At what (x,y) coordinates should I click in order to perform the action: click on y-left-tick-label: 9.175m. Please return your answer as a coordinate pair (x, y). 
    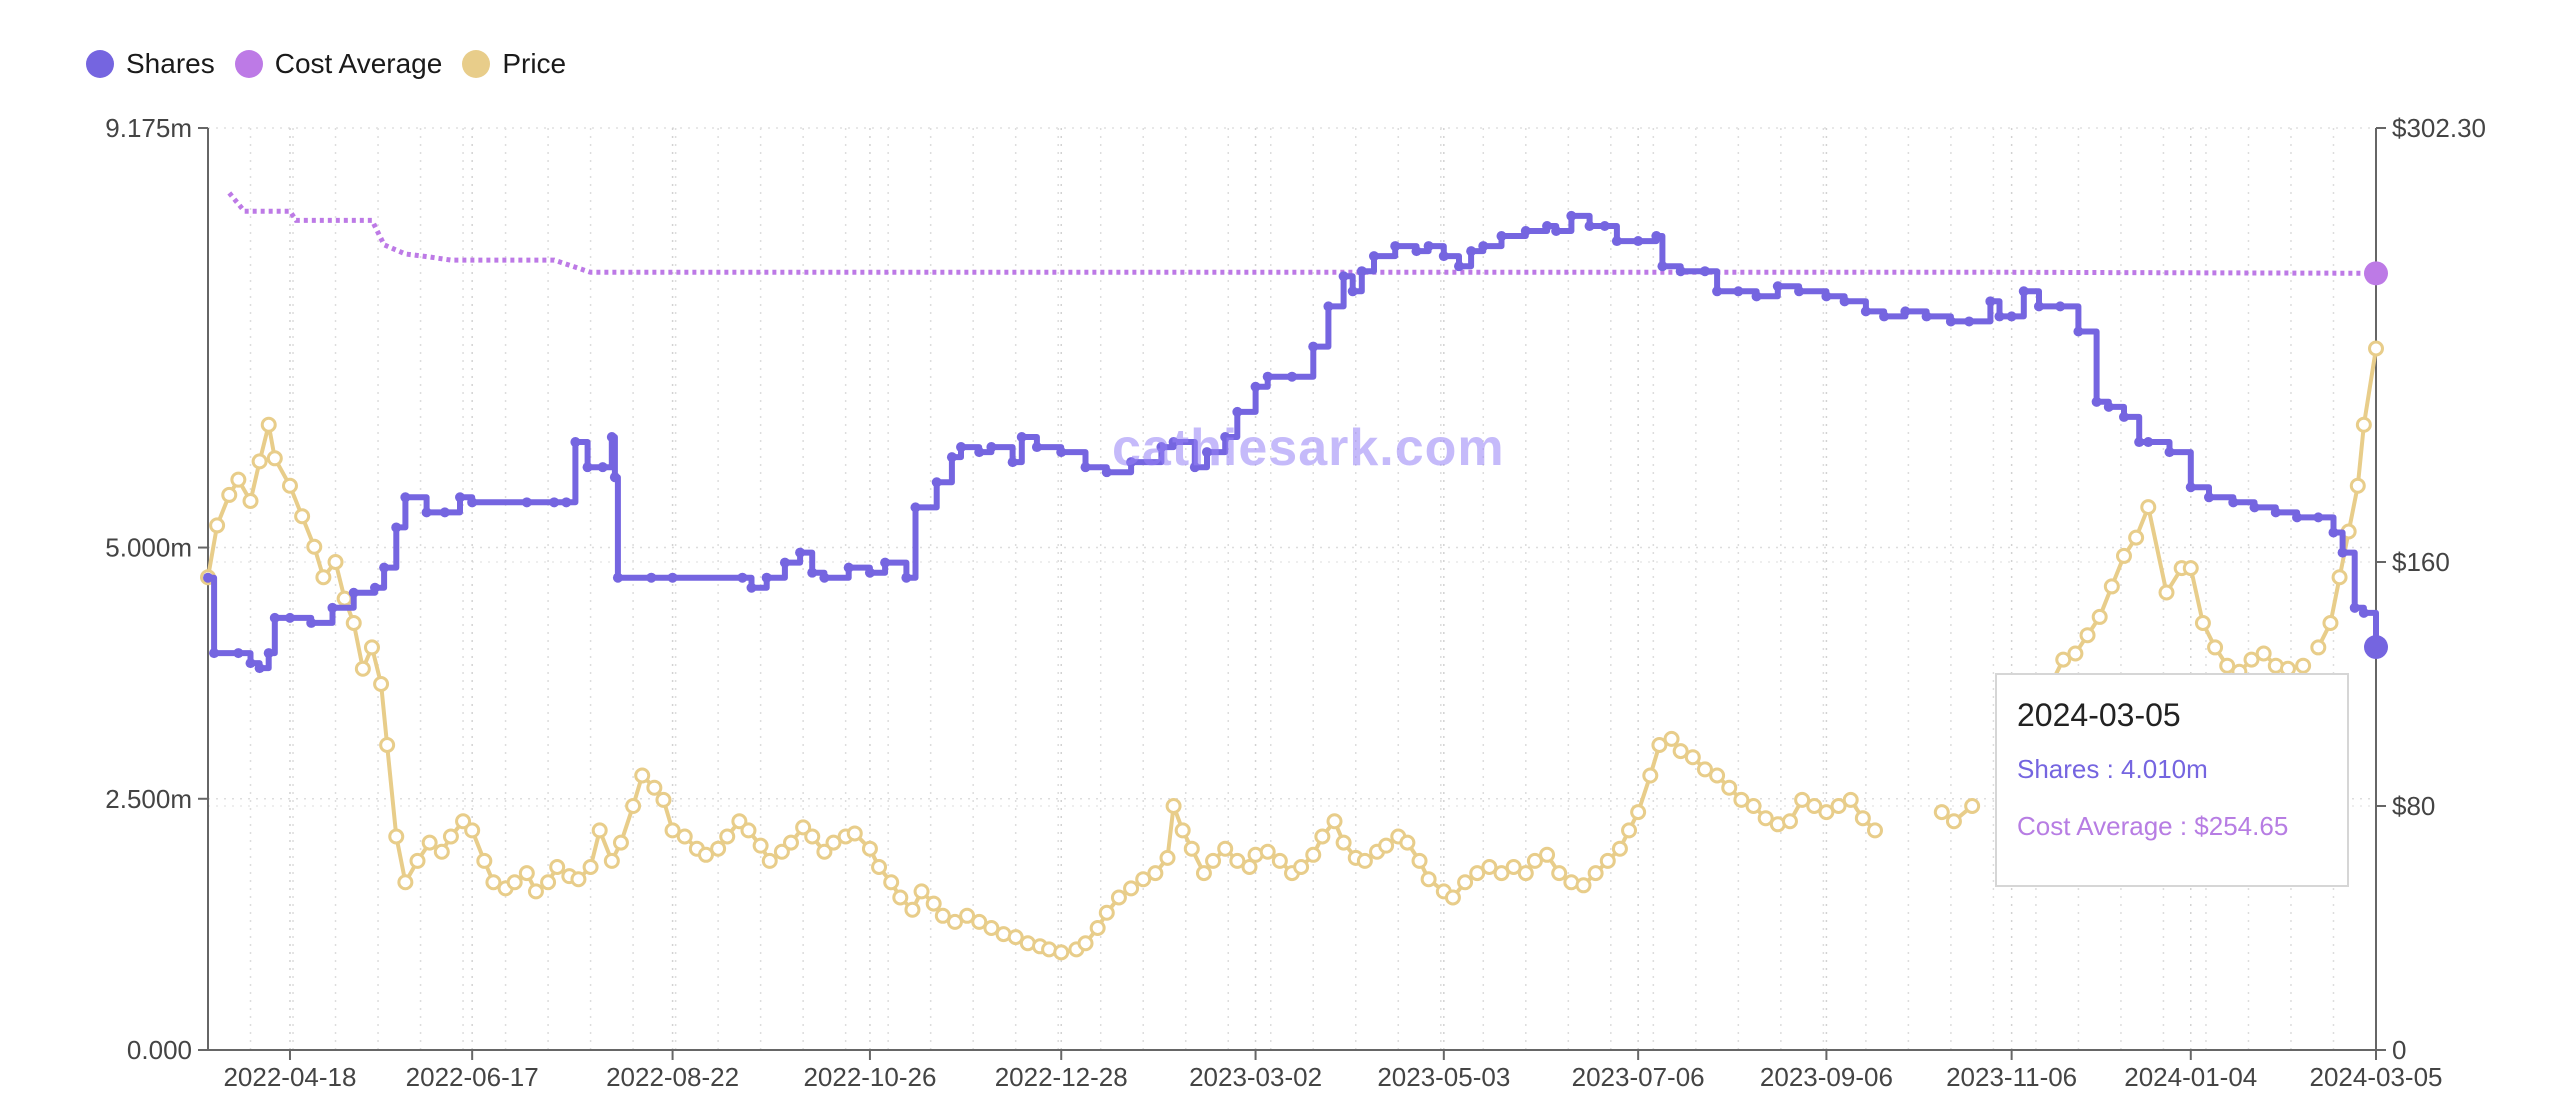
    Looking at the image, I should click on (148, 128).